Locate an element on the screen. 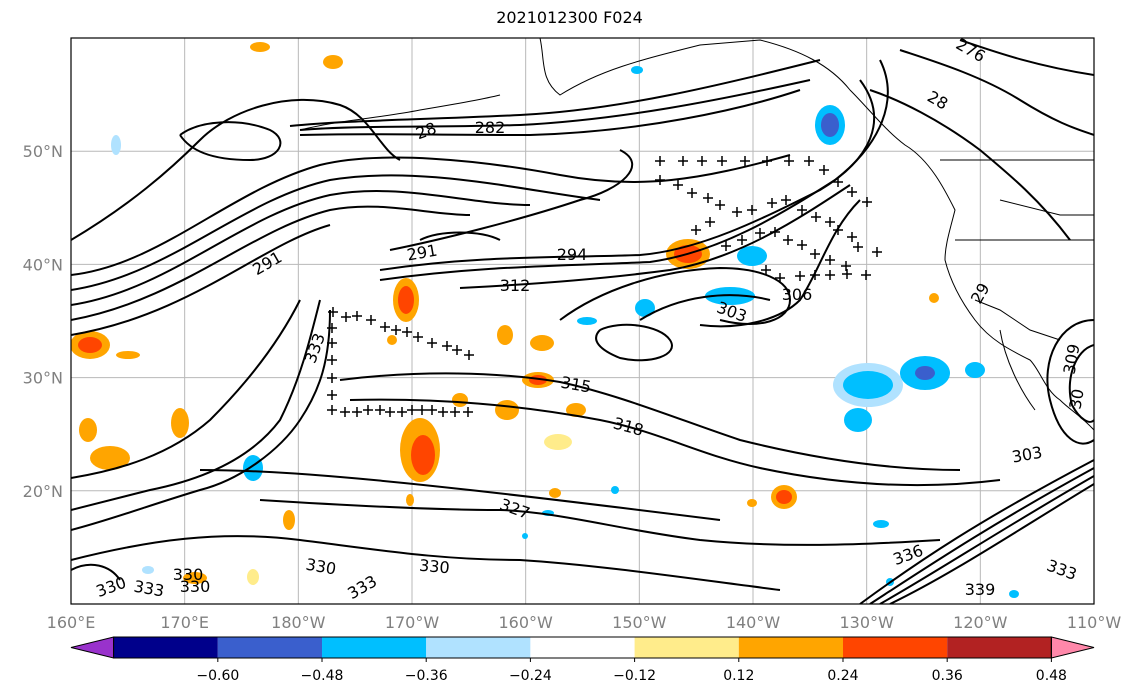 The image size is (1139, 698). lon-tick-label: 180°W is located at coordinates (298, 622).